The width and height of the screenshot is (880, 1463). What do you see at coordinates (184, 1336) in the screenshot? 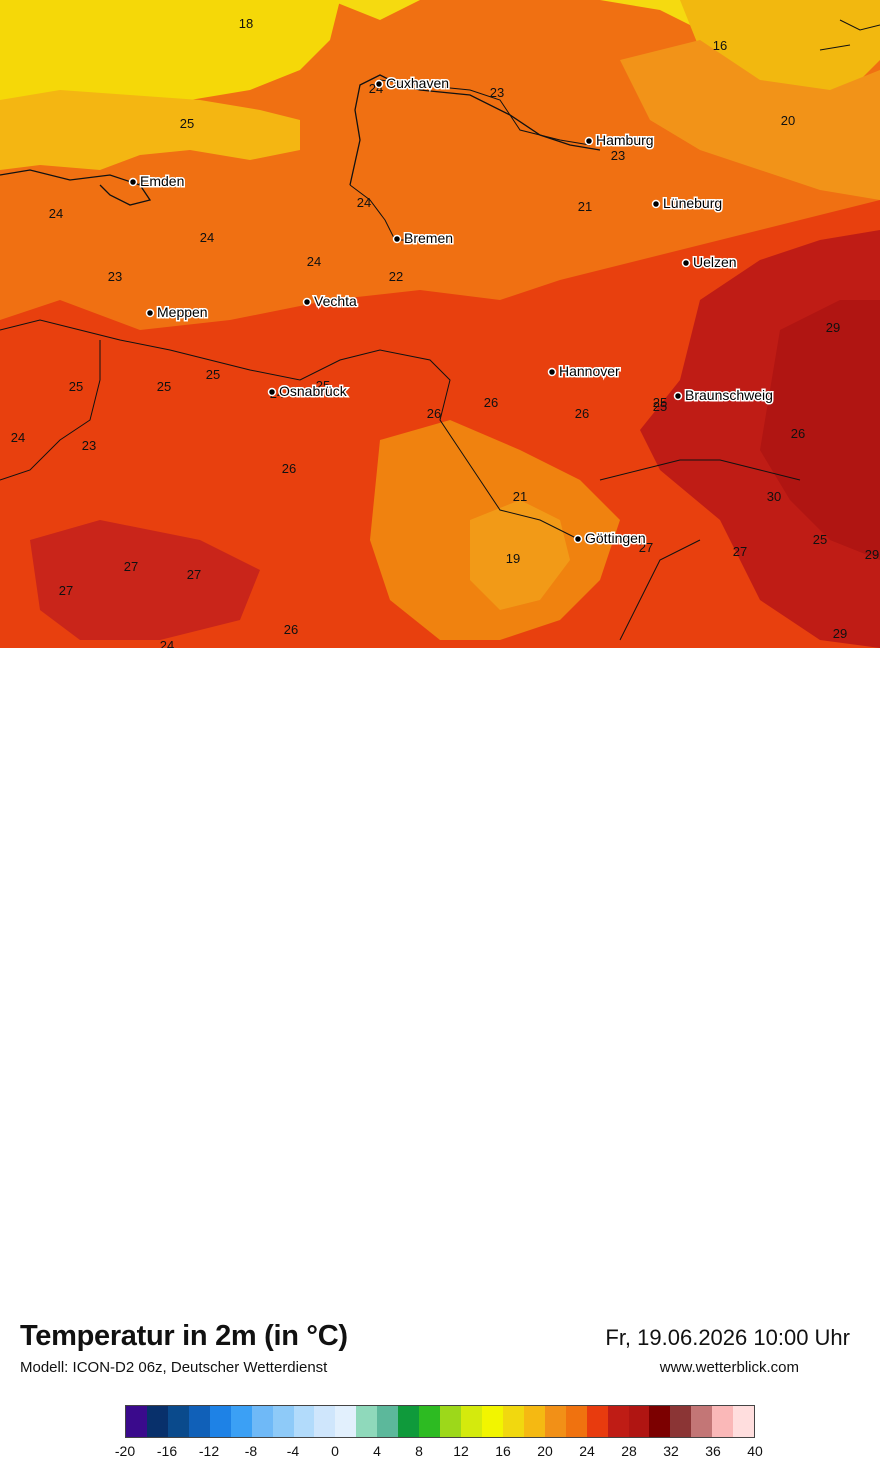
I see `map-title: Temperatur in 2m (in °C)` at bounding box center [184, 1336].